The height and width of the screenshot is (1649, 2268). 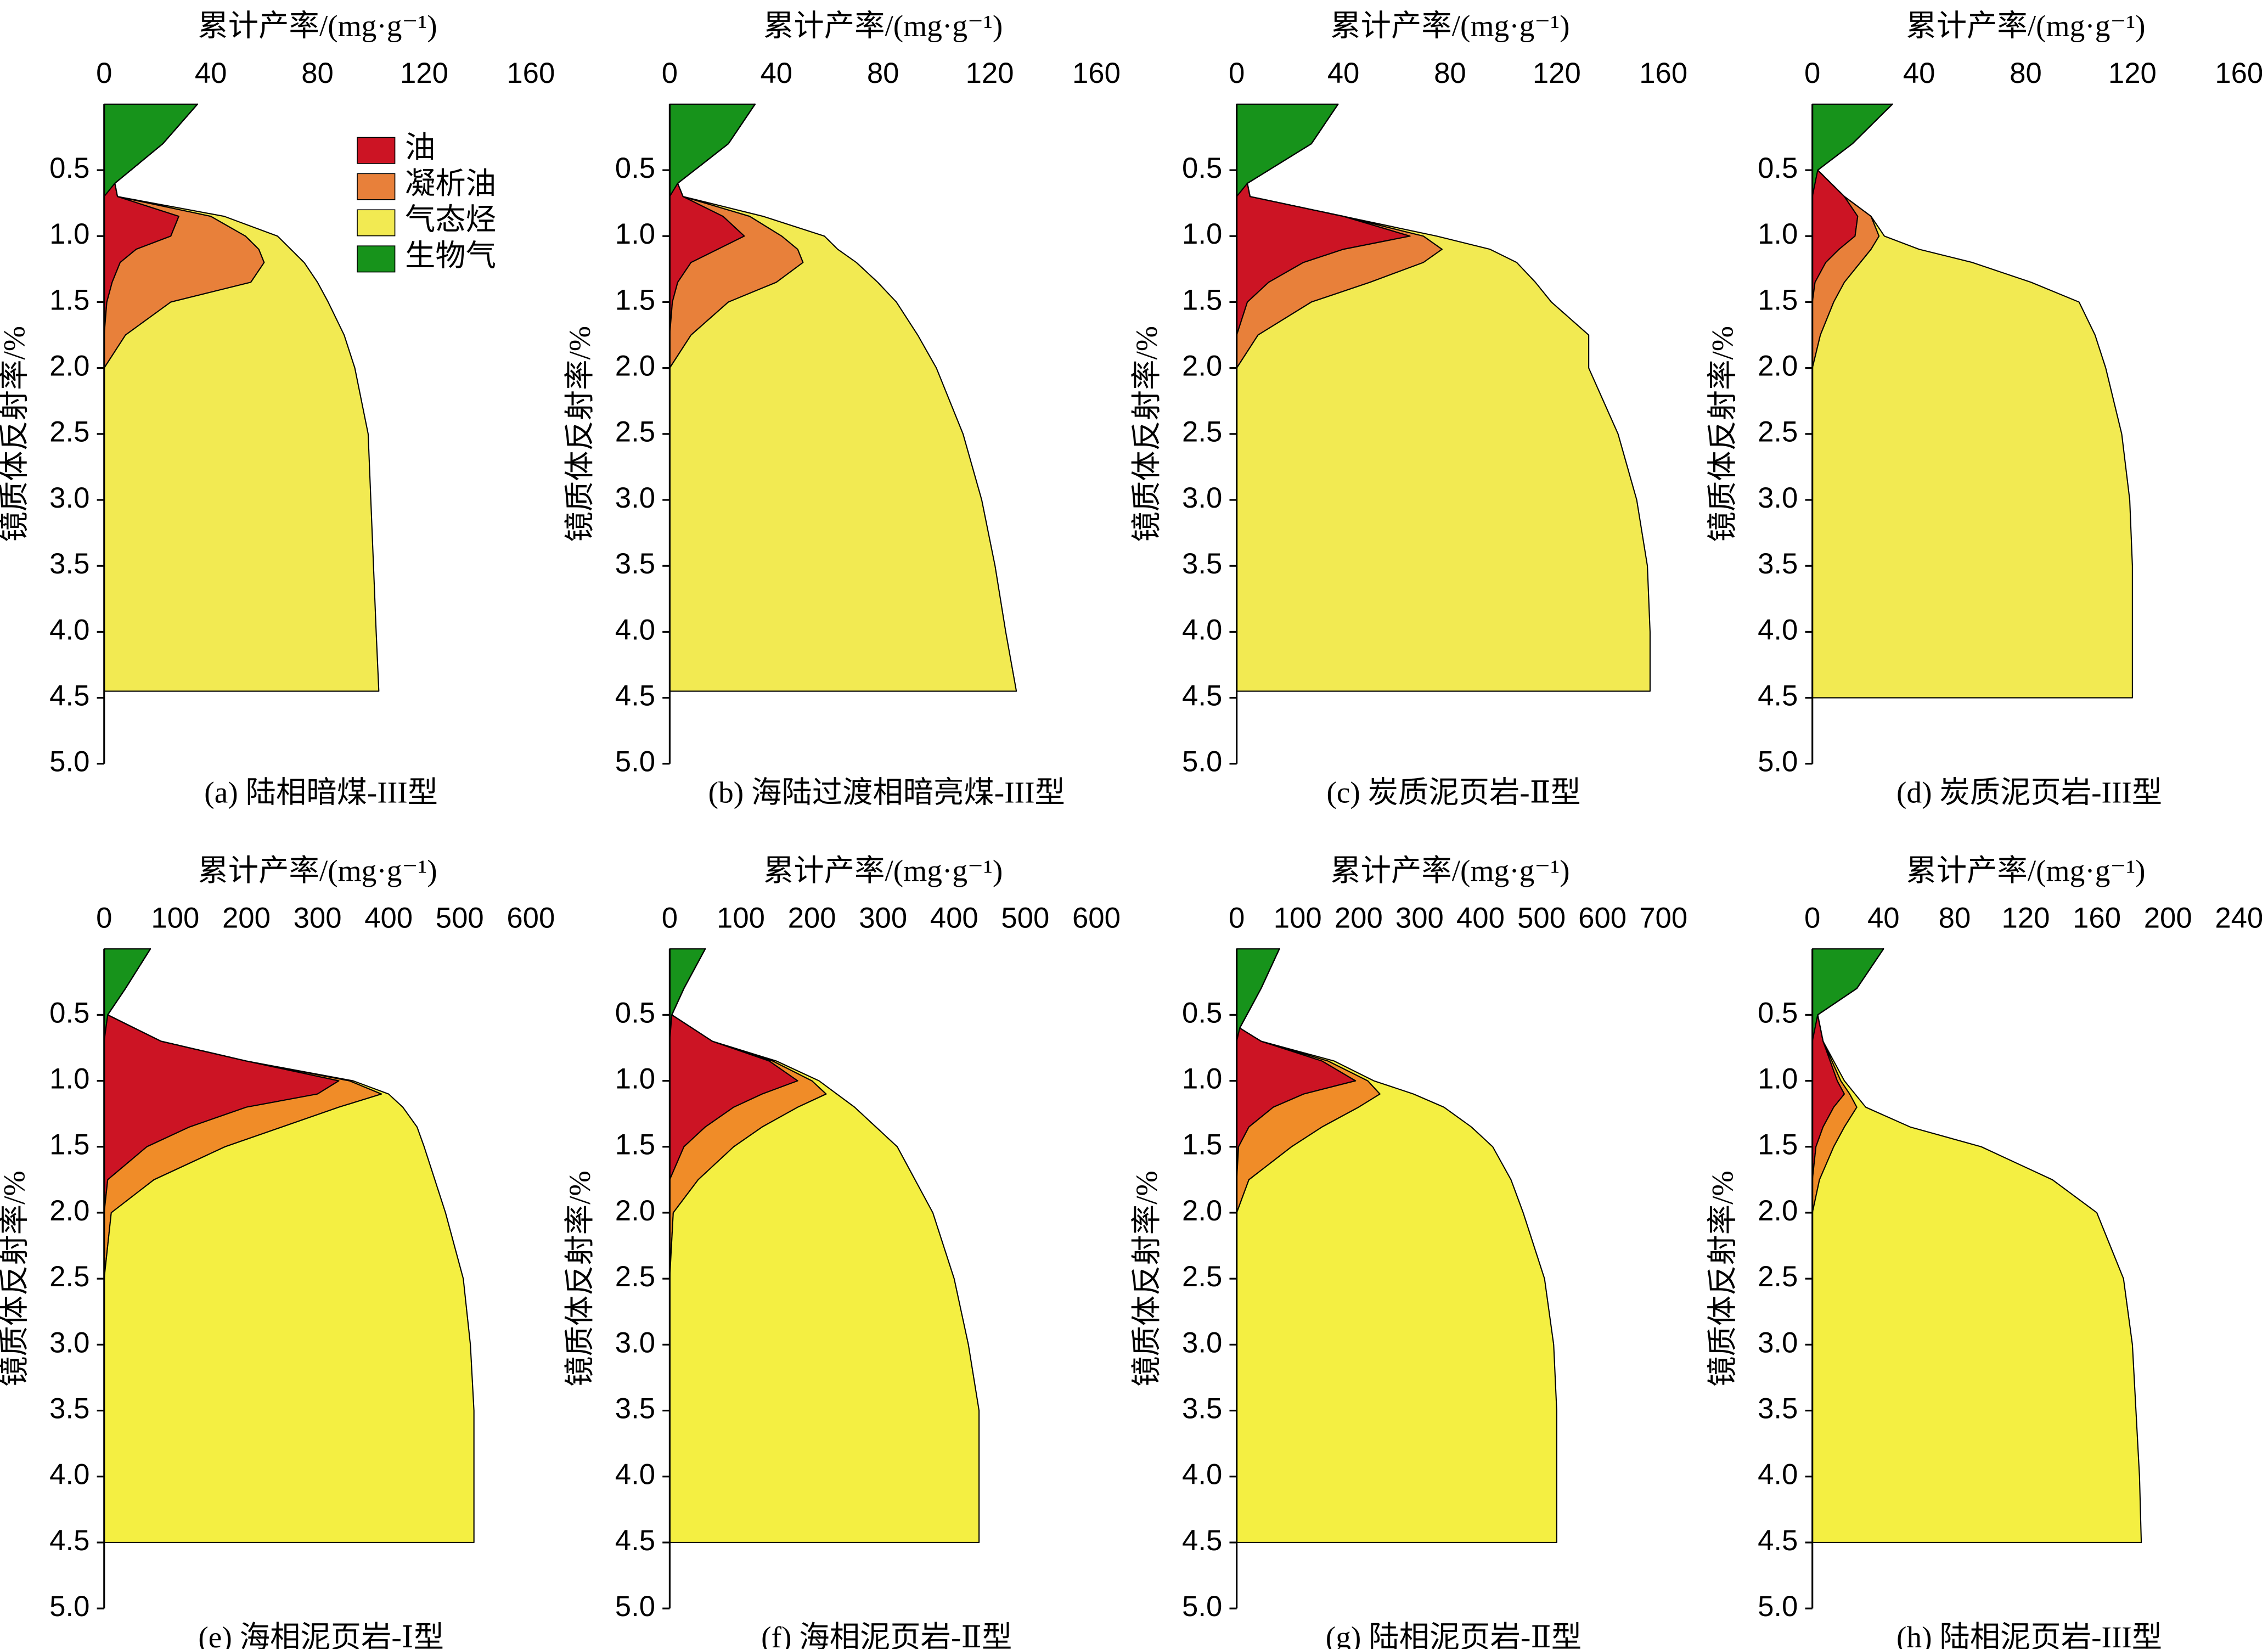 I want to click on x-tick-label: 500, so click(x=1025, y=918).